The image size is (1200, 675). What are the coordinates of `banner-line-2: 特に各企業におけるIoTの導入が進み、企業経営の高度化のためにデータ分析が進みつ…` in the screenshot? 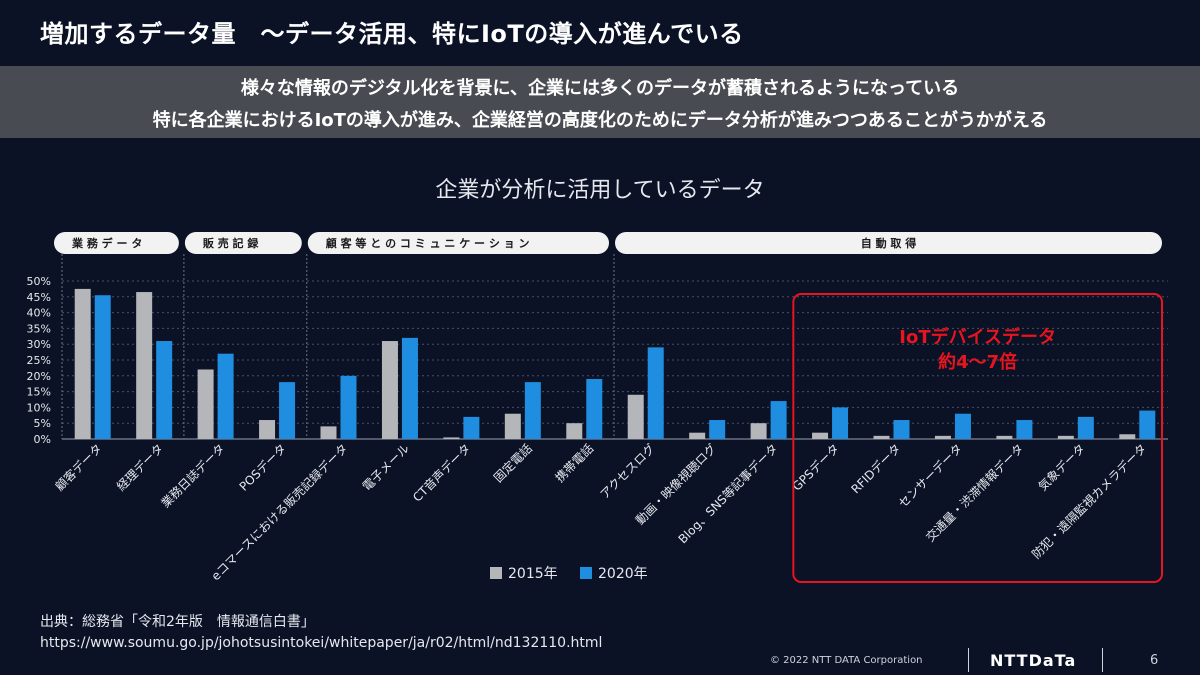 It's located at (600, 120).